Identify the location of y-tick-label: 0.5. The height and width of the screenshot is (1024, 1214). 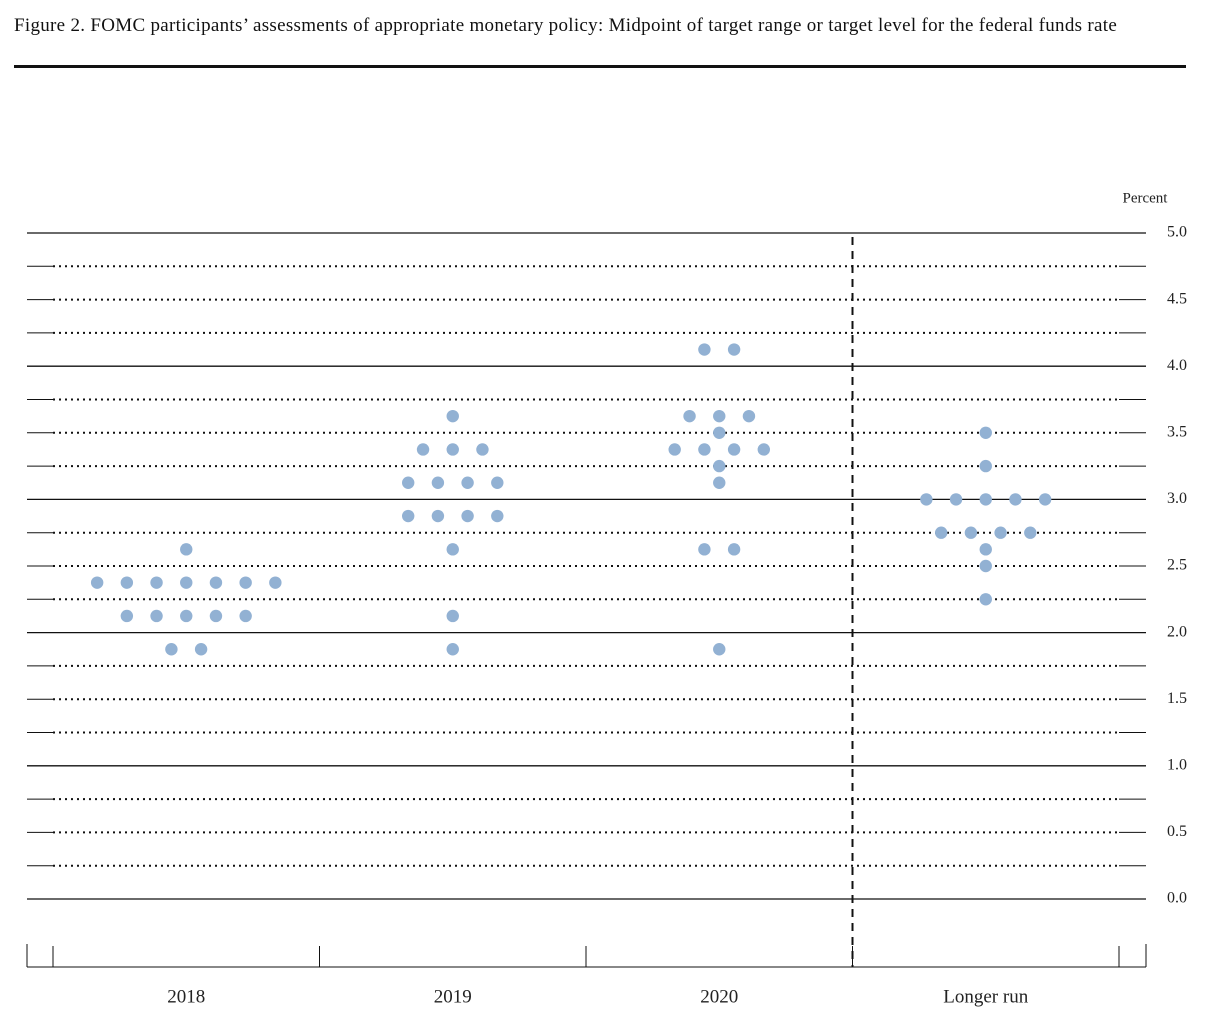
(1177, 831).